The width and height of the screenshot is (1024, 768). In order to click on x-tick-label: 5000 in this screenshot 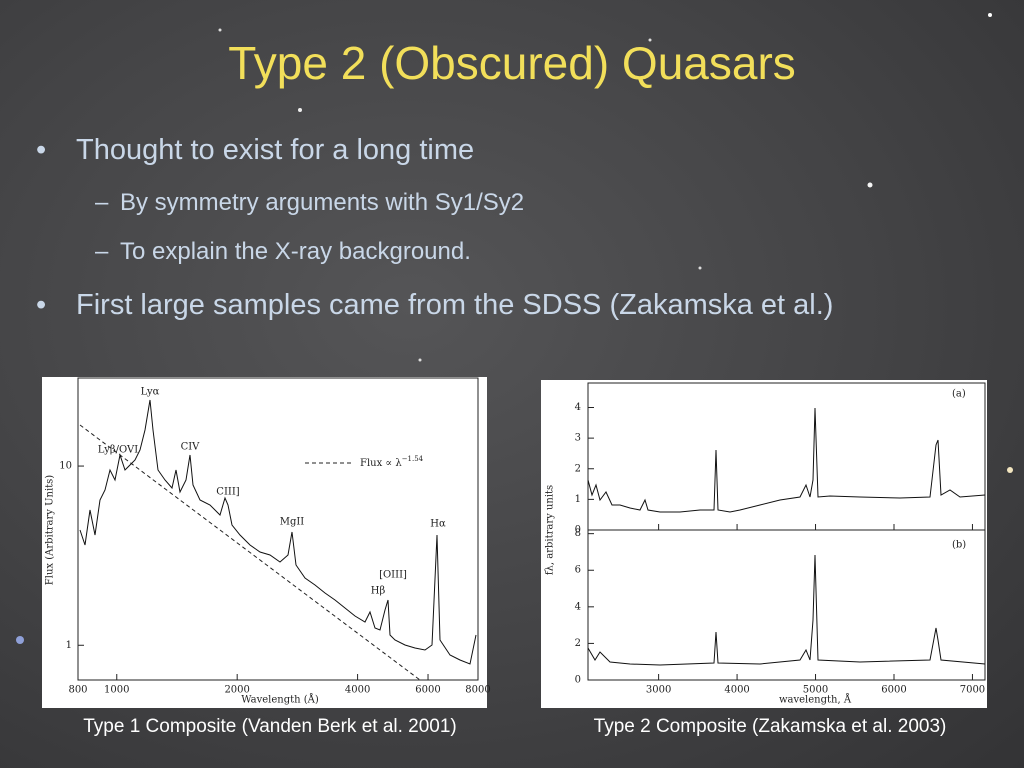, I will do `click(815, 690)`.